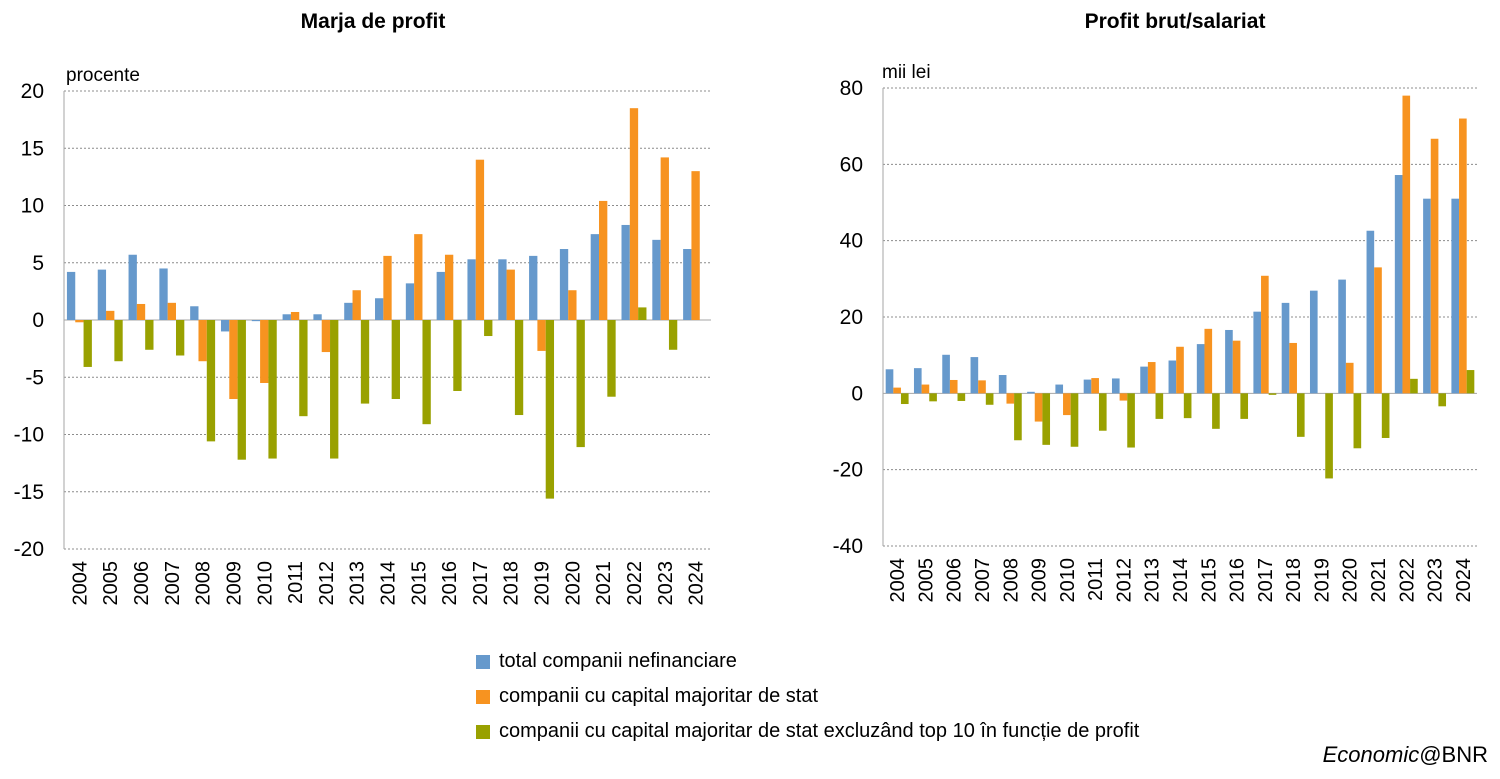  What do you see at coordinates (851, 241) in the screenshot?
I see `y-tick-label: 40` at bounding box center [851, 241].